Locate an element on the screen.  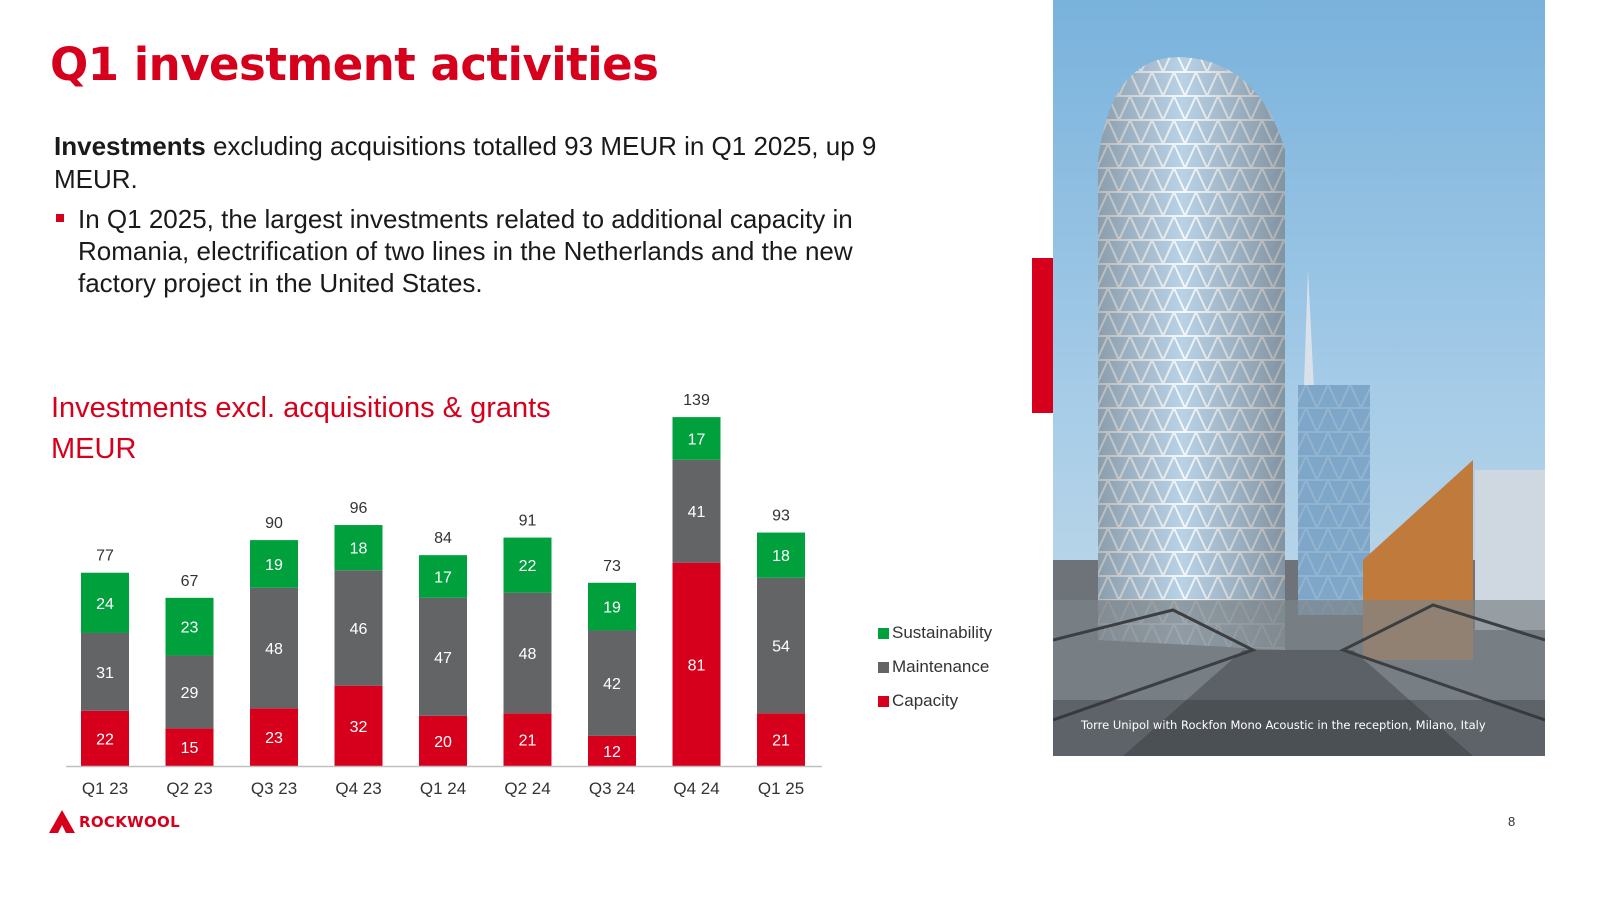
data-label: 12 is located at coordinates (612, 752).